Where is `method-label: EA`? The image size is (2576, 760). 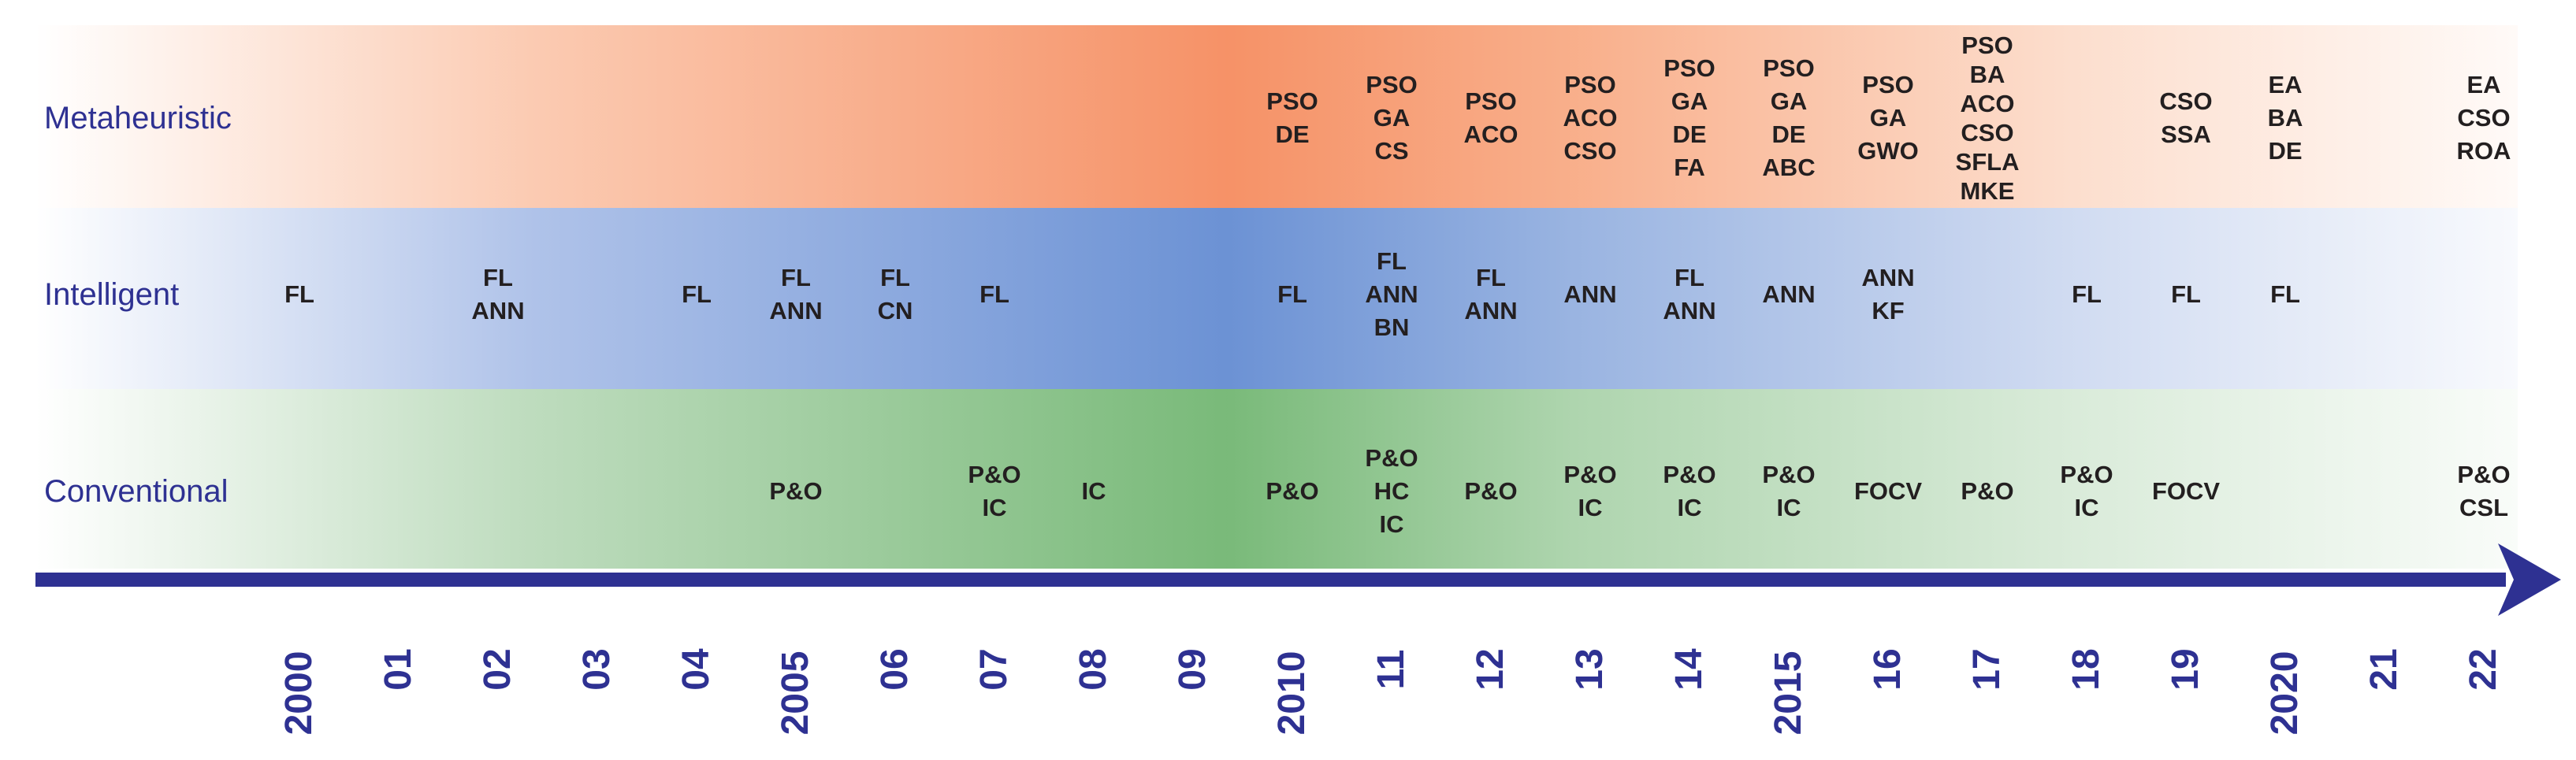
method-label: EA is located at coordinates (2285, 84).